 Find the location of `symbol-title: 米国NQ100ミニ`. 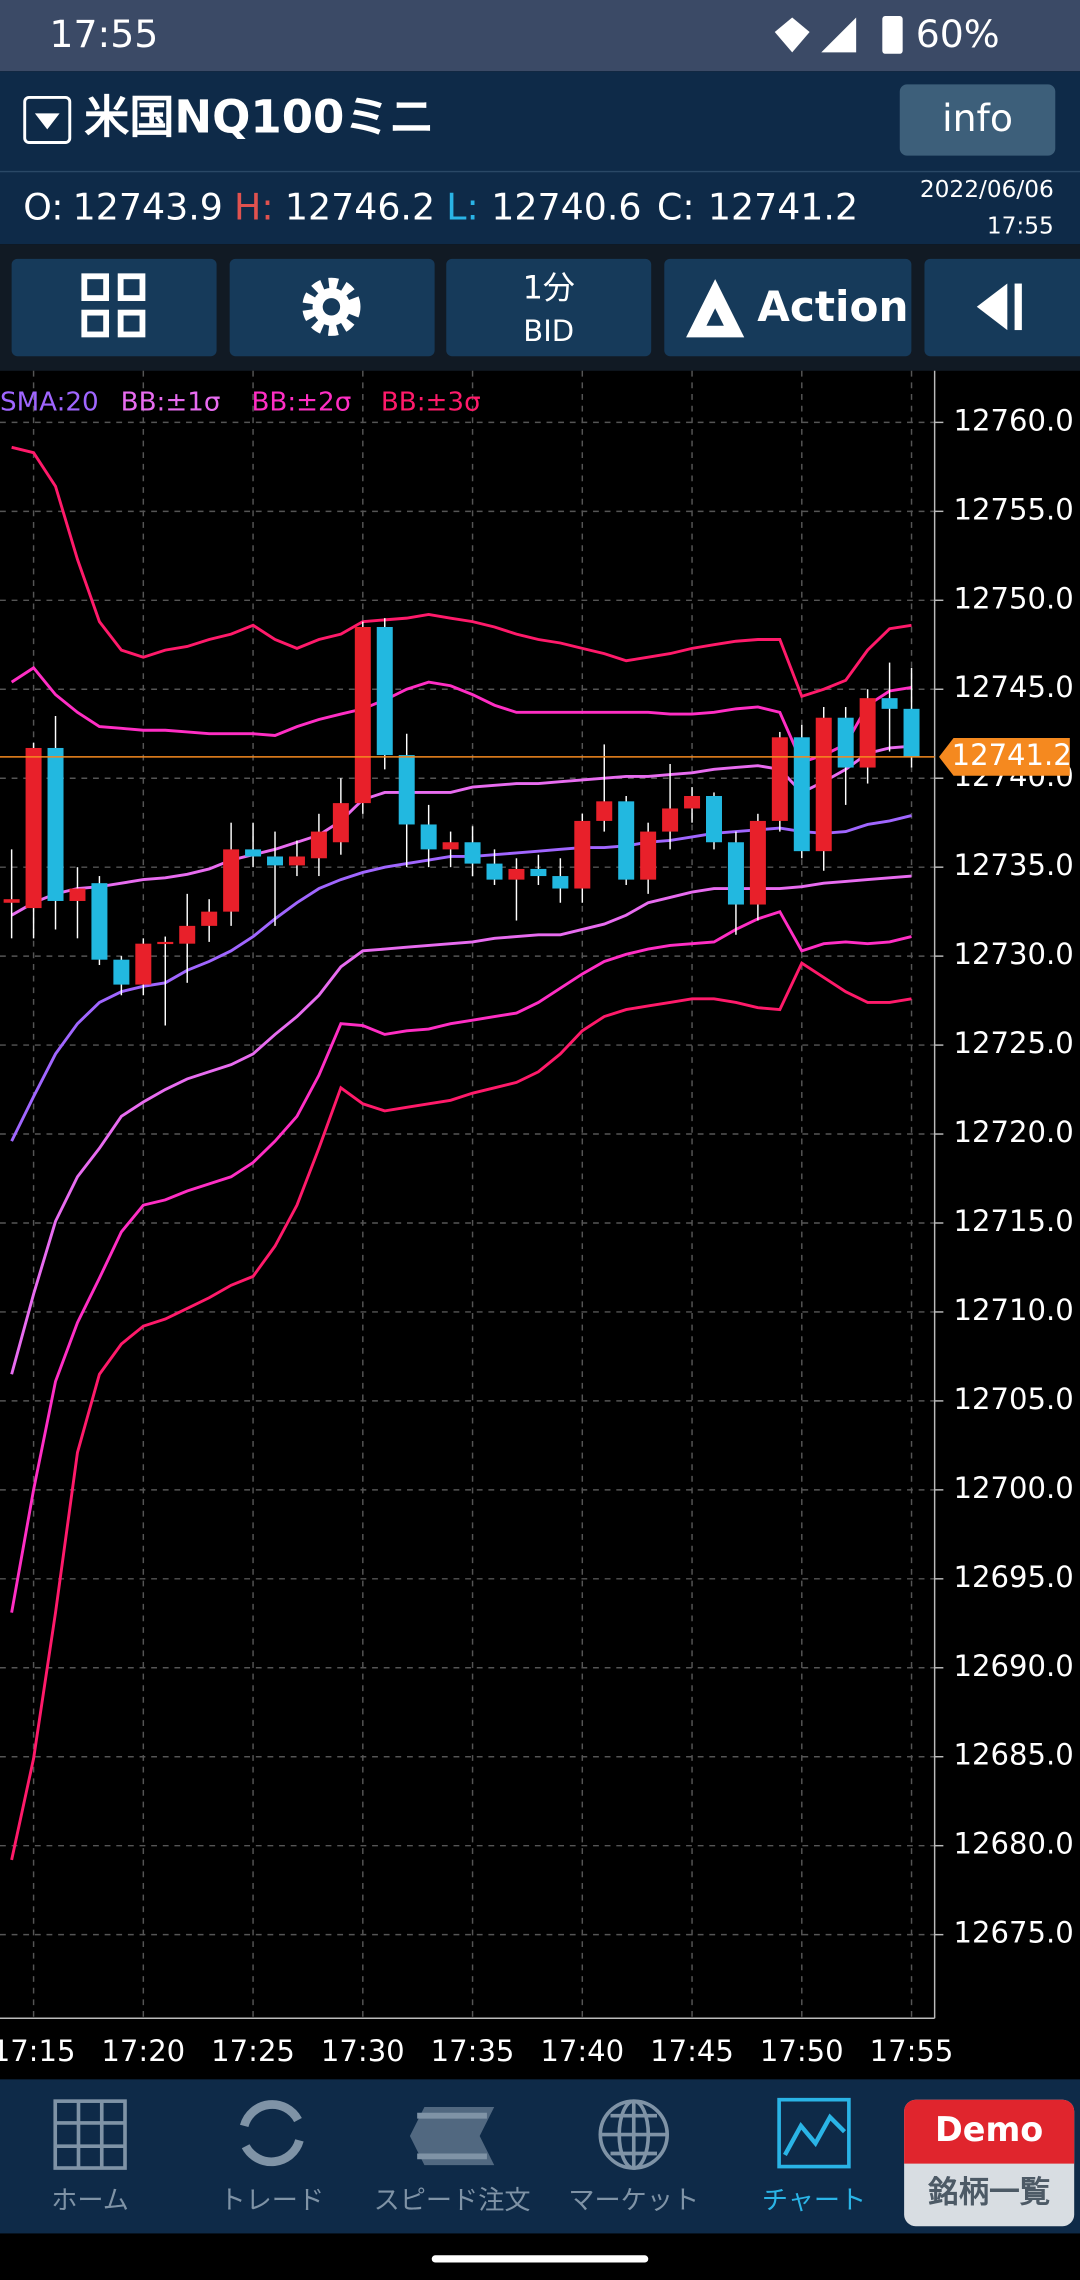

symbol-title: 米国NQ100ミニ is located at coordinates (259, 117).